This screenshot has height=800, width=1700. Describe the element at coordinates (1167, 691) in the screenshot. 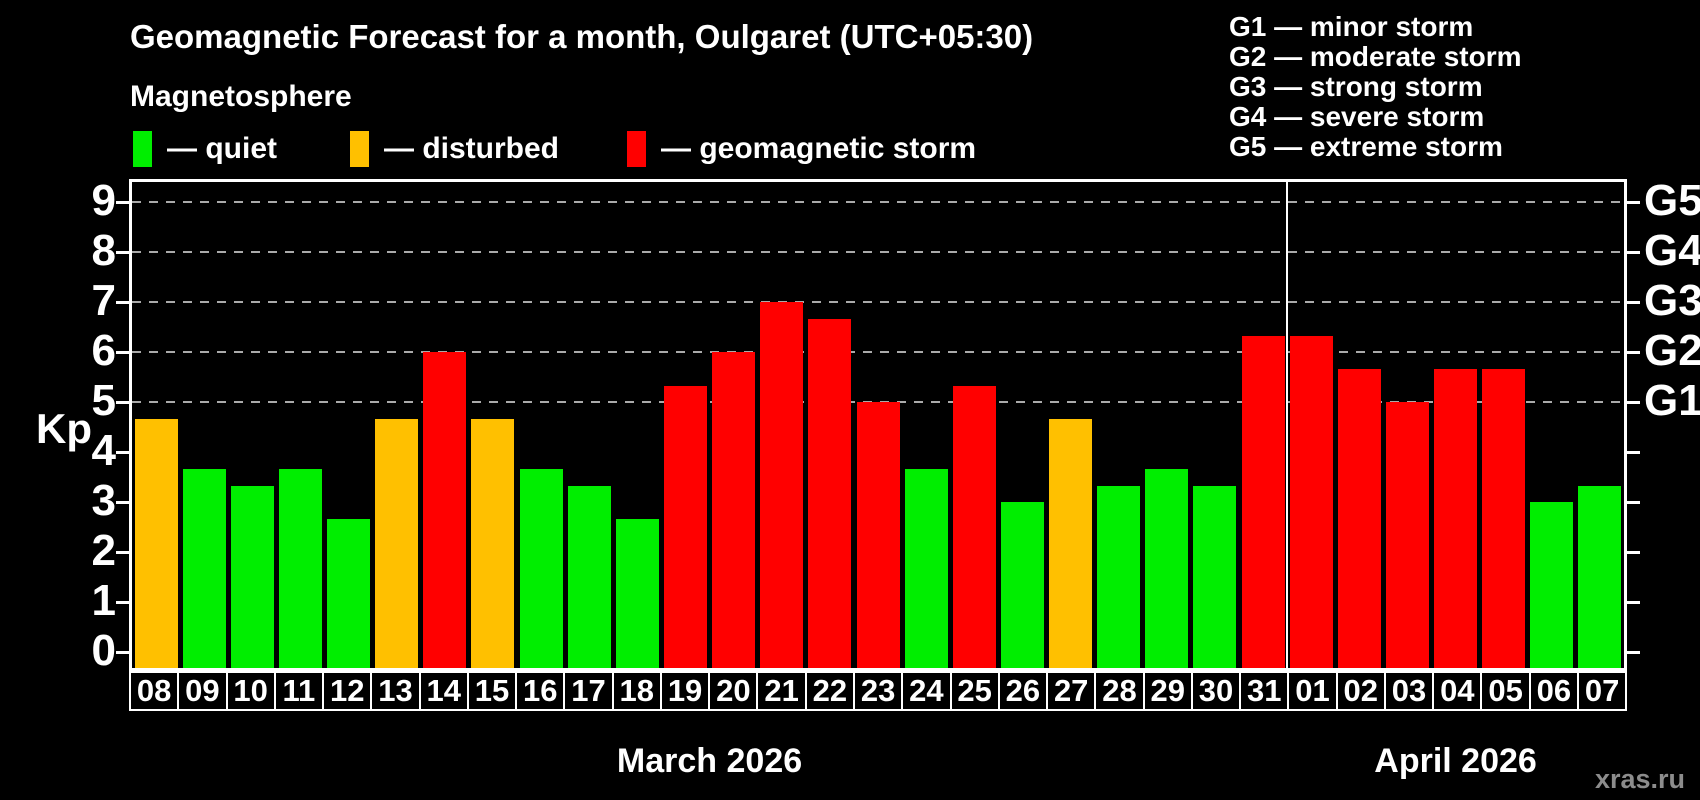

I see `day-label: 29` at that location.